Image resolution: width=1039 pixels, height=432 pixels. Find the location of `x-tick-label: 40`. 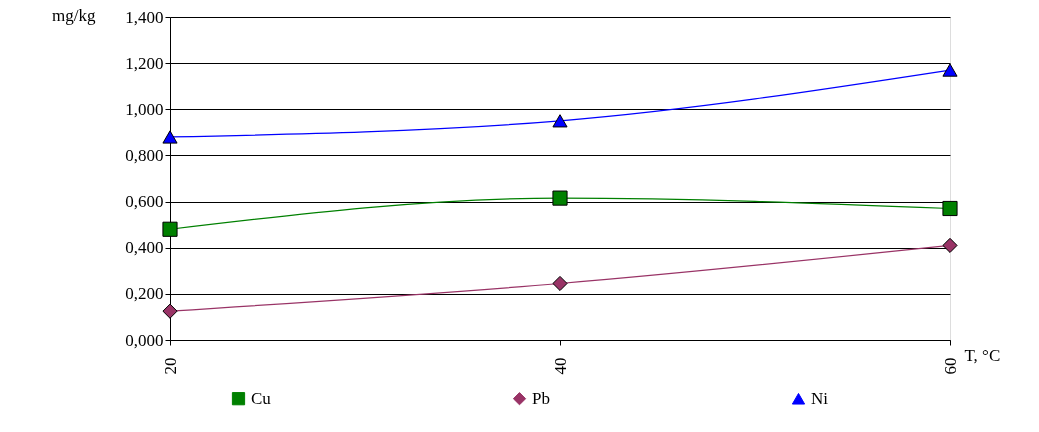

x-tick-label: 40 is located at coordinates (560, 366).